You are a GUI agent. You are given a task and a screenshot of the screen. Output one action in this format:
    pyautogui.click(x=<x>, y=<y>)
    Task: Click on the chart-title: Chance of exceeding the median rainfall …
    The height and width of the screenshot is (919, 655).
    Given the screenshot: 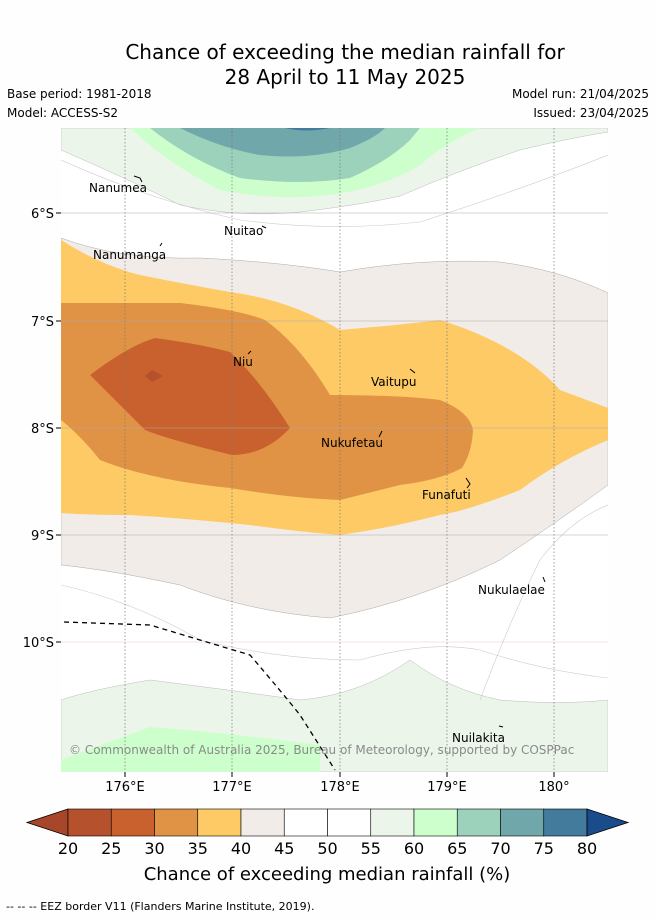 What is the action you would take?
    pyautogui.click(x=327, y=65)
    